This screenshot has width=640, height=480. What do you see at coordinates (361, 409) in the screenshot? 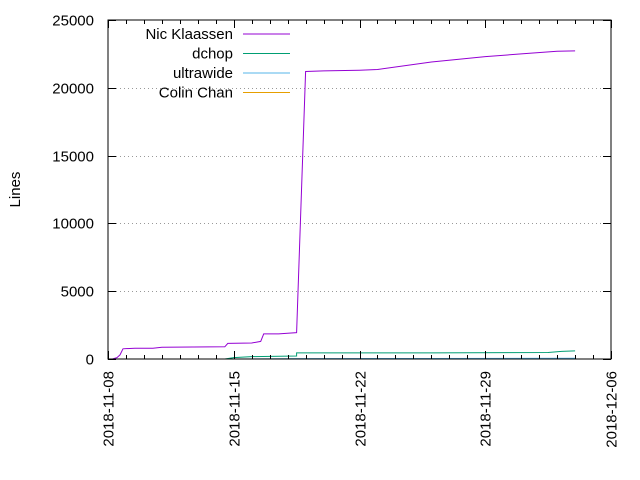
I see `x-tick-label: 2018-11-22` at bounding box center [361, 409].